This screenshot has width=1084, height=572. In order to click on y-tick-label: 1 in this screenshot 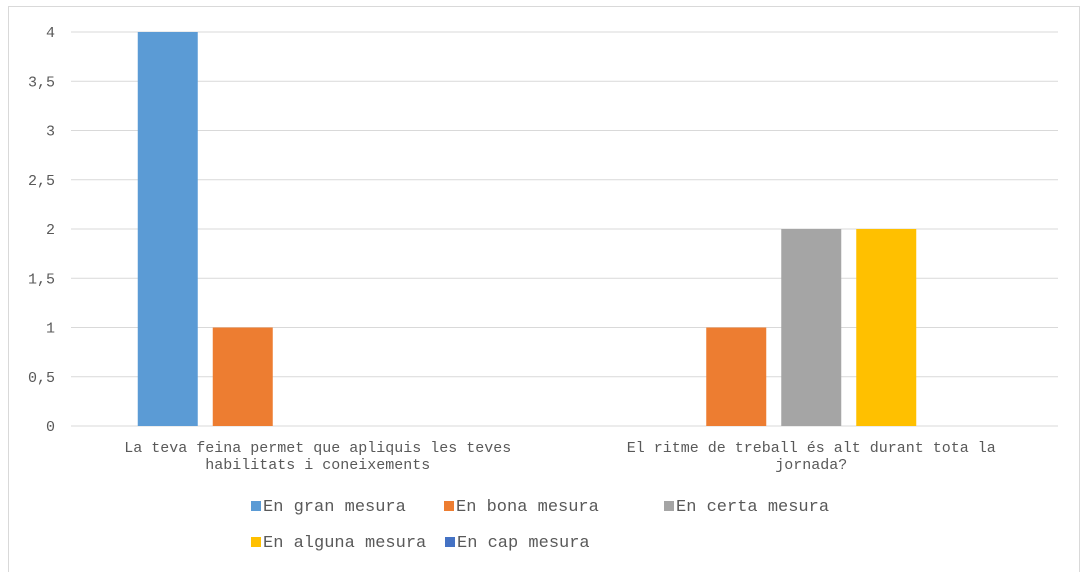, I will do `click(50, 329)`.